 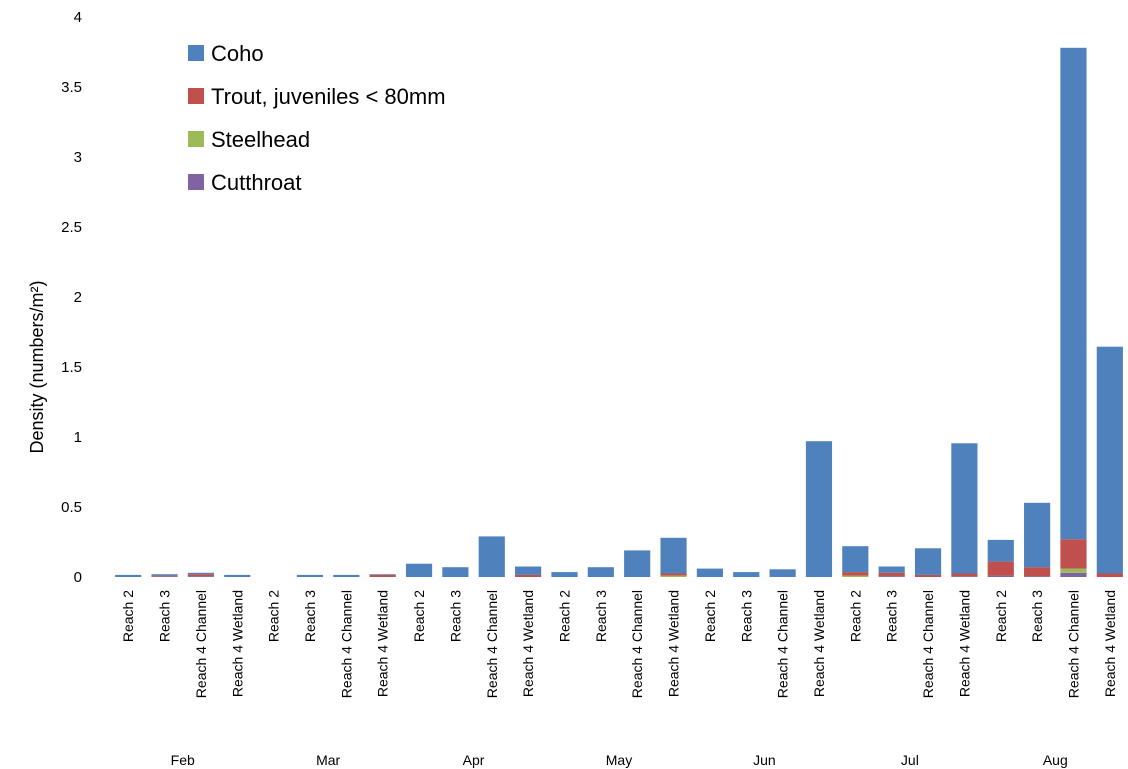 What do you see at coordinates (474, 760) in the screenshot?
I see `month-label: Apr` at bounding box center [474, 760].